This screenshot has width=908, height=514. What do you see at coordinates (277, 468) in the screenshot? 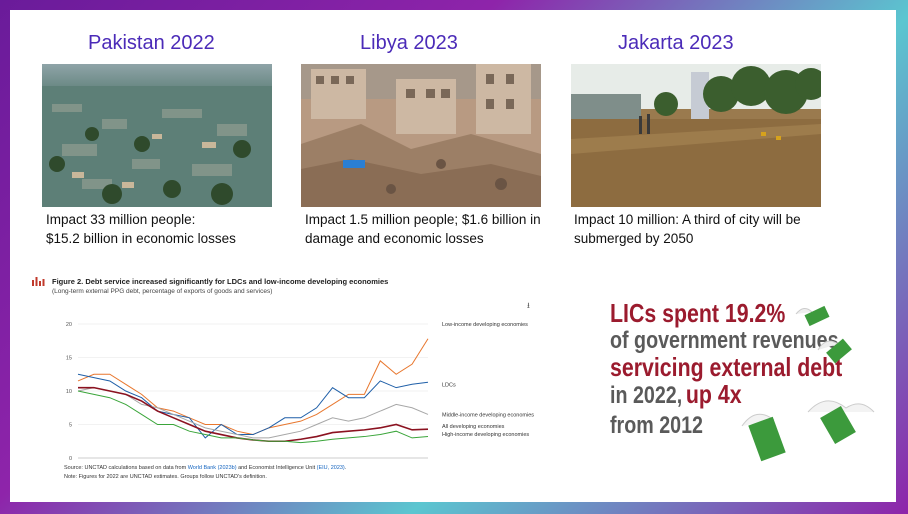
I see `source-mid: and Economist Intelligence Unit` at bounding box center [277, 468].